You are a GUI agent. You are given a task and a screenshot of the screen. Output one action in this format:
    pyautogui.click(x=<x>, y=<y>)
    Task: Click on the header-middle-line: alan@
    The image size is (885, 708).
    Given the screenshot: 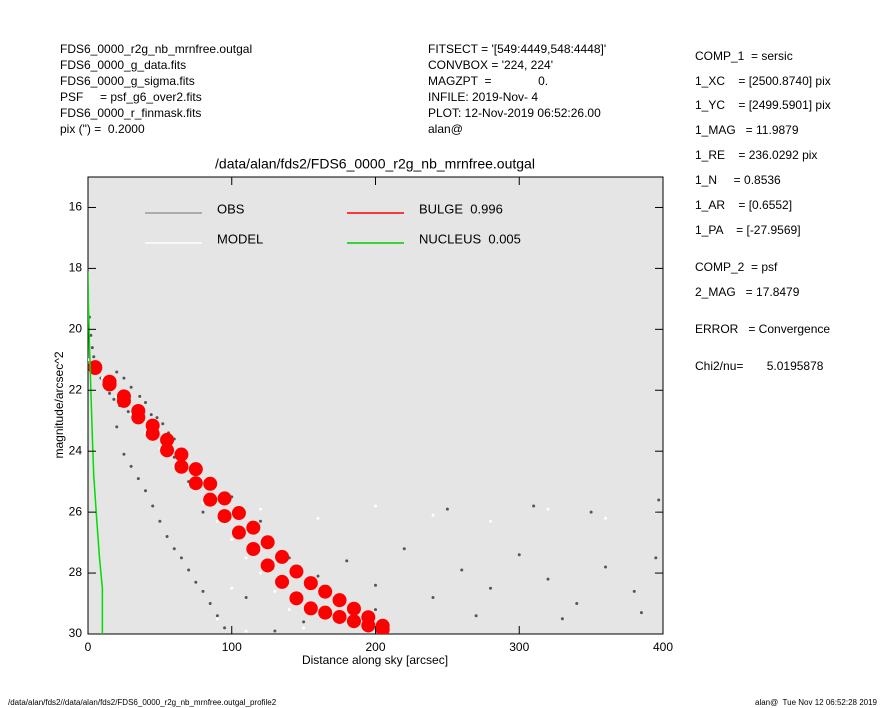 What is the action you would take?
    pyautogui.click(x=445, y=129)
    